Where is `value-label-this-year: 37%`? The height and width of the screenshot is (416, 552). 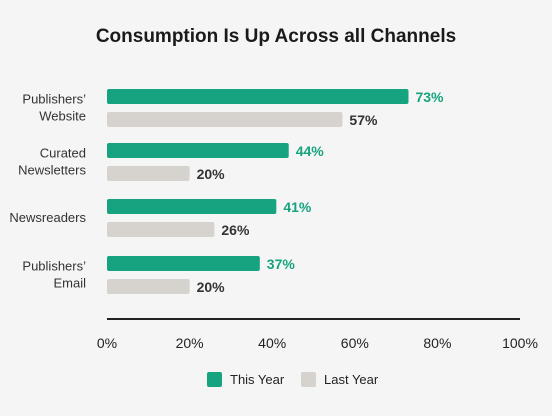
value-label-this-year: 37% is located at coordinates (281, 264).